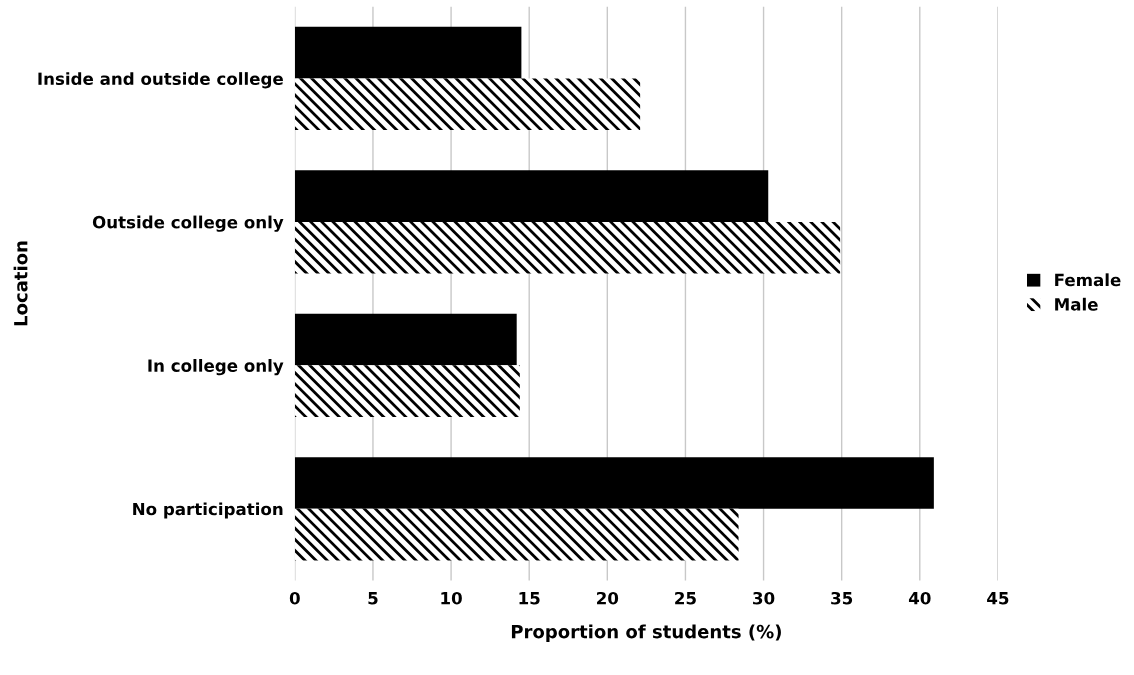 The width and height of the screenshot is (1134, 675). What do you see at coordinates (608, 598) in the screenshot?
I see `x-tick-label: 20` at bounding box center [608, 598].